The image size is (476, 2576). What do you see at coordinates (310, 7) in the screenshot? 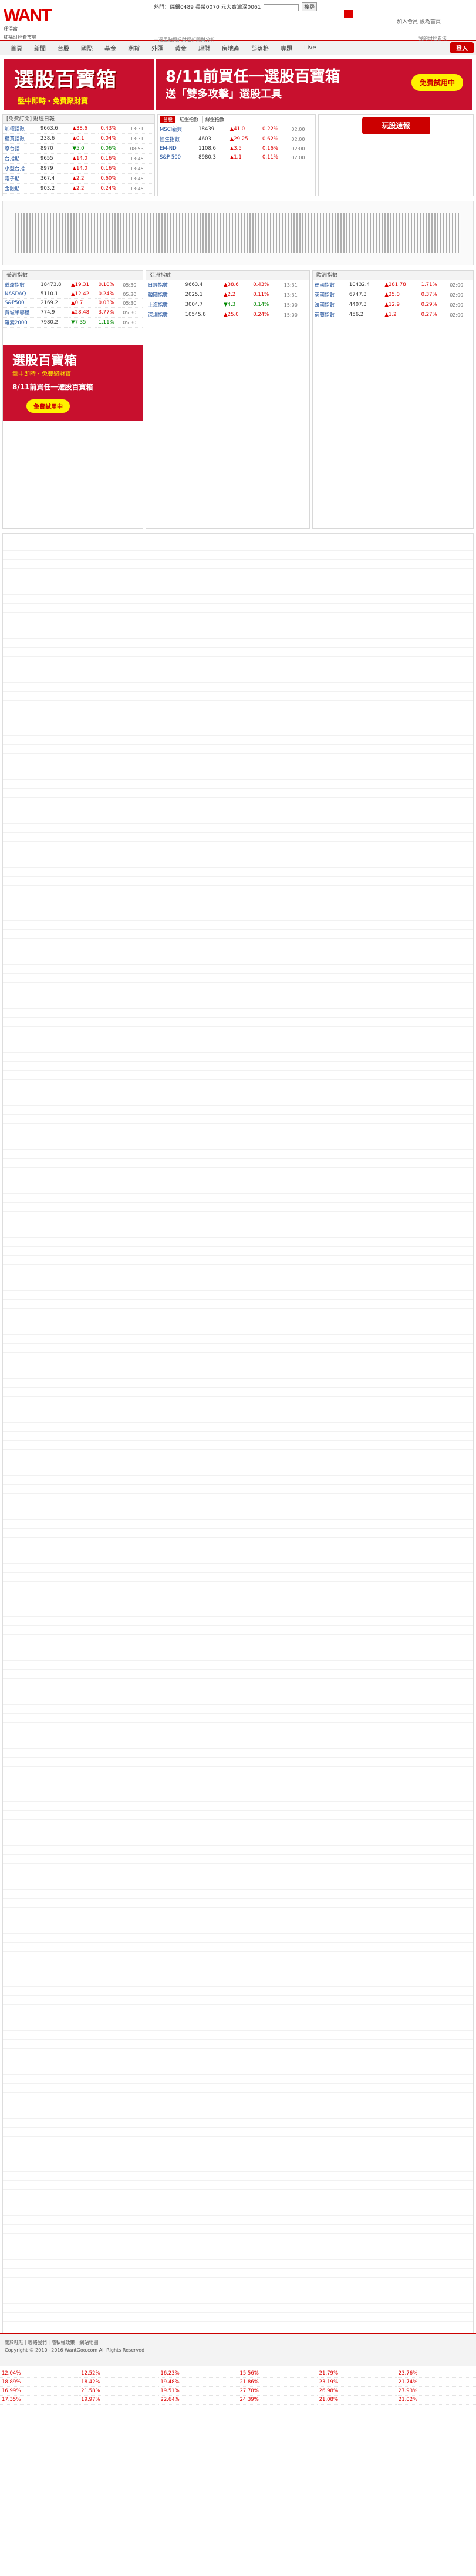
I see `search-button: 搜尋` at bounding box center [310, 7].